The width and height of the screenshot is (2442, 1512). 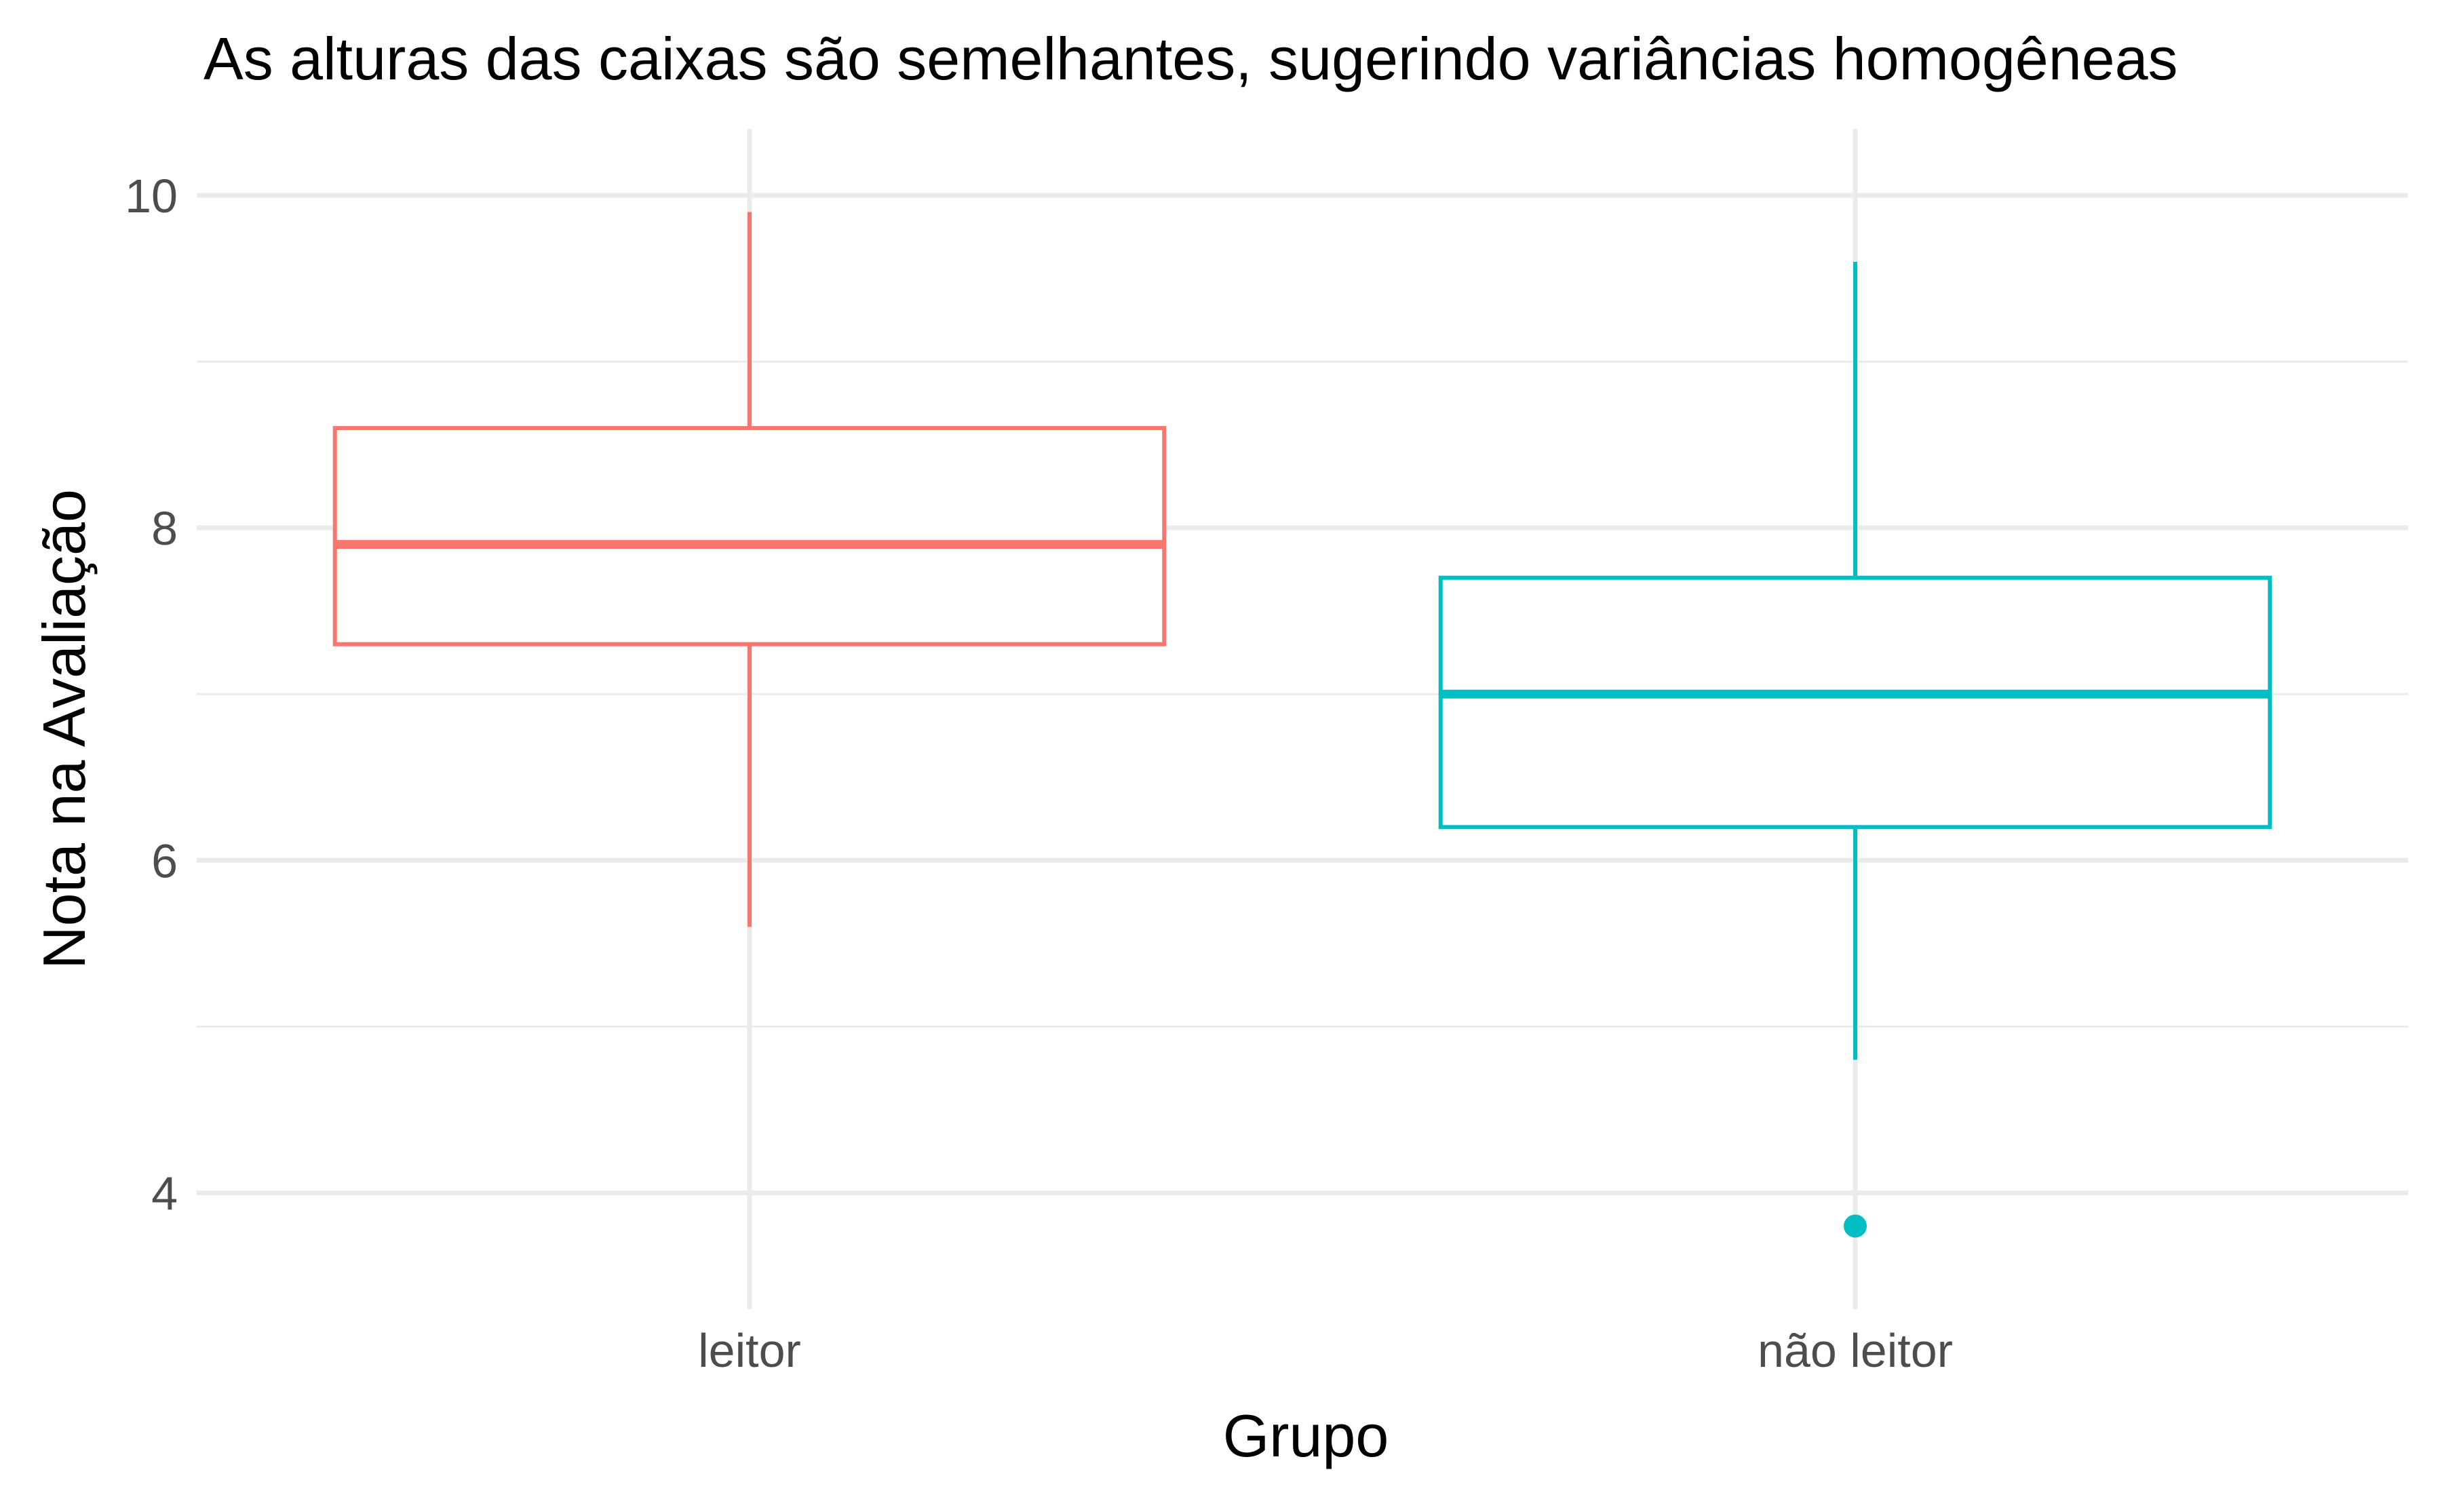 What do you see at coordinates (1306, 1435) in the screenshot?
I see `x-axis-title: Grupo` at bounding box center [1306, 1435].